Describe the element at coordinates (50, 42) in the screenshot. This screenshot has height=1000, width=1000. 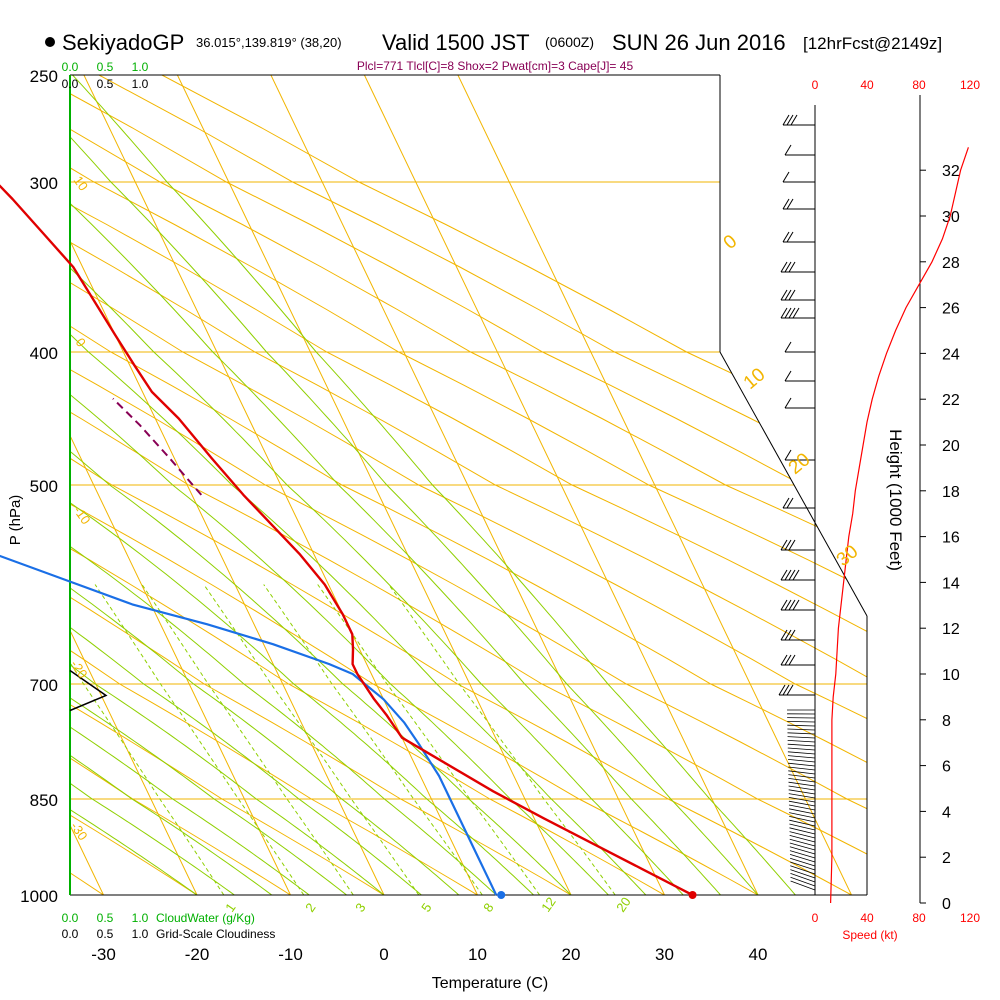
I see `station-dot-icon` at that location.